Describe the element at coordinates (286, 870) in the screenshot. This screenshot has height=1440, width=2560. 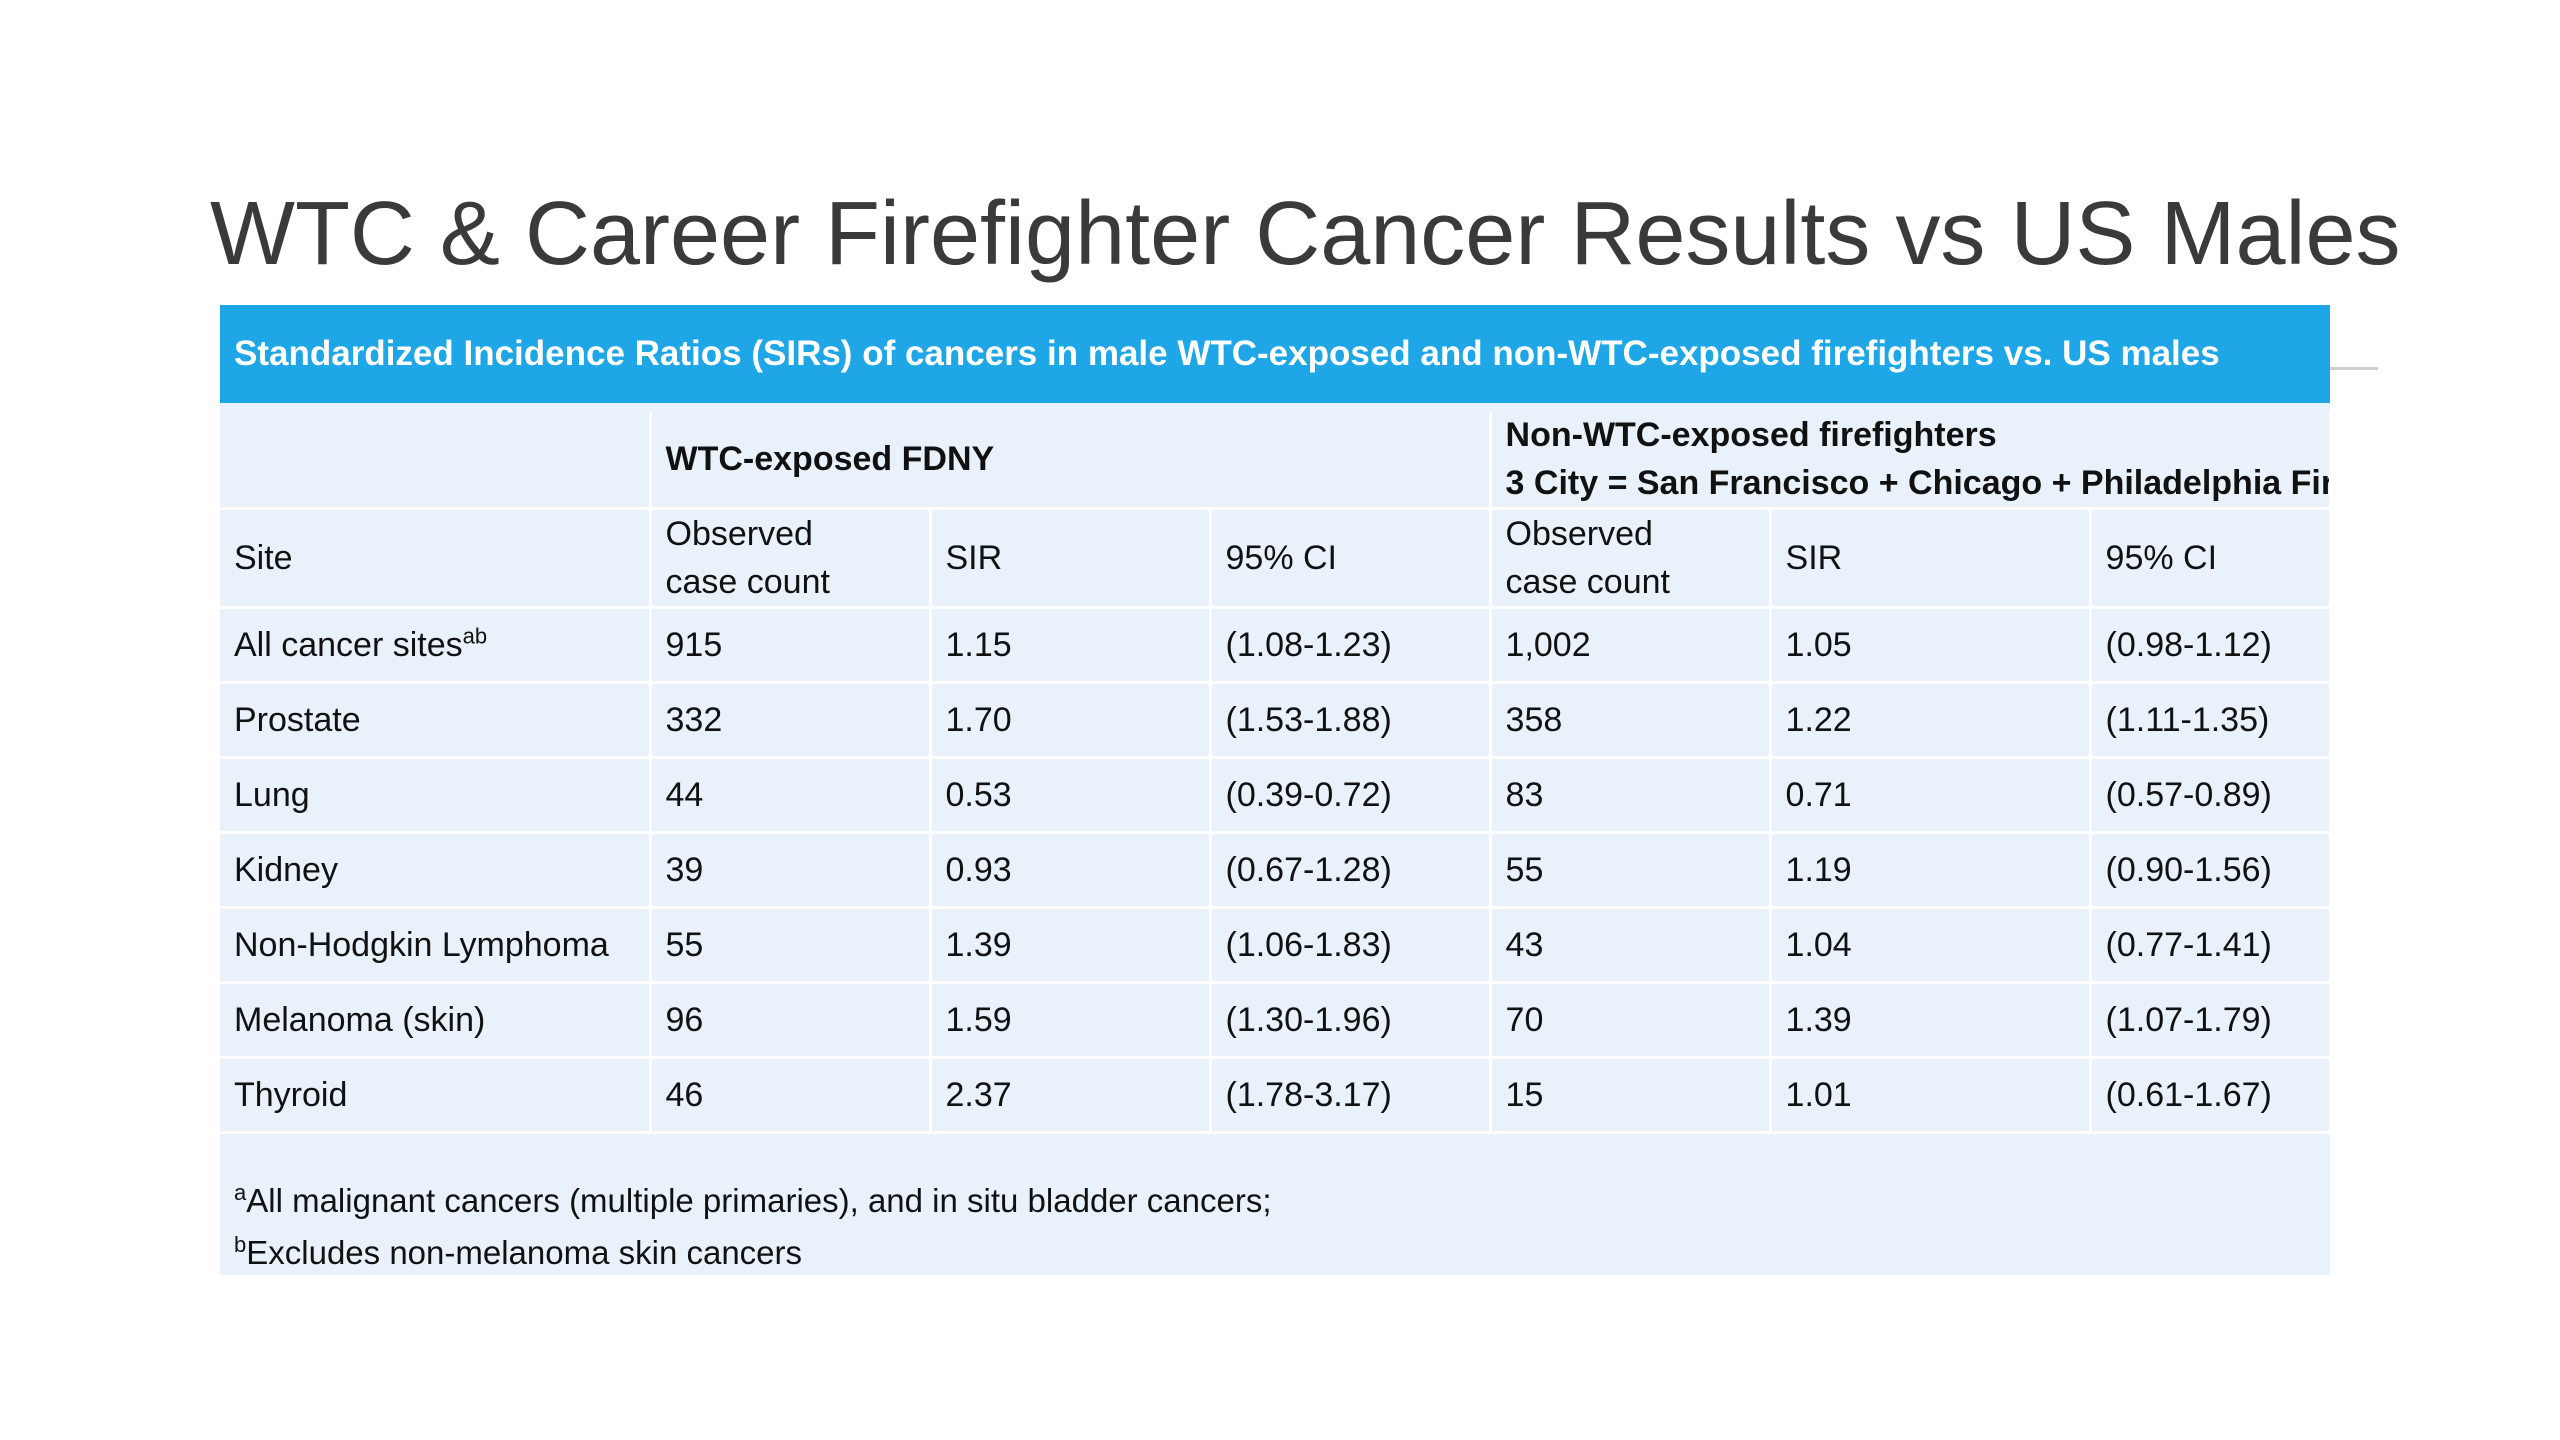
I see `site-label: Kidney` at that location.